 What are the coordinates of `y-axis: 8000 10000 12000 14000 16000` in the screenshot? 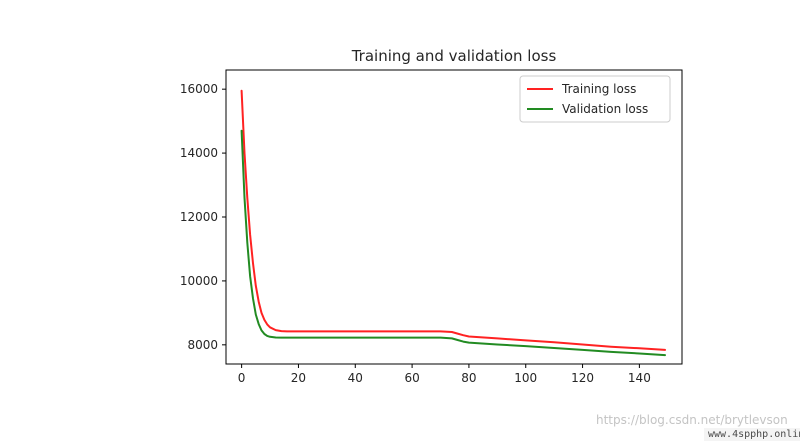 It's located at (203, 217).